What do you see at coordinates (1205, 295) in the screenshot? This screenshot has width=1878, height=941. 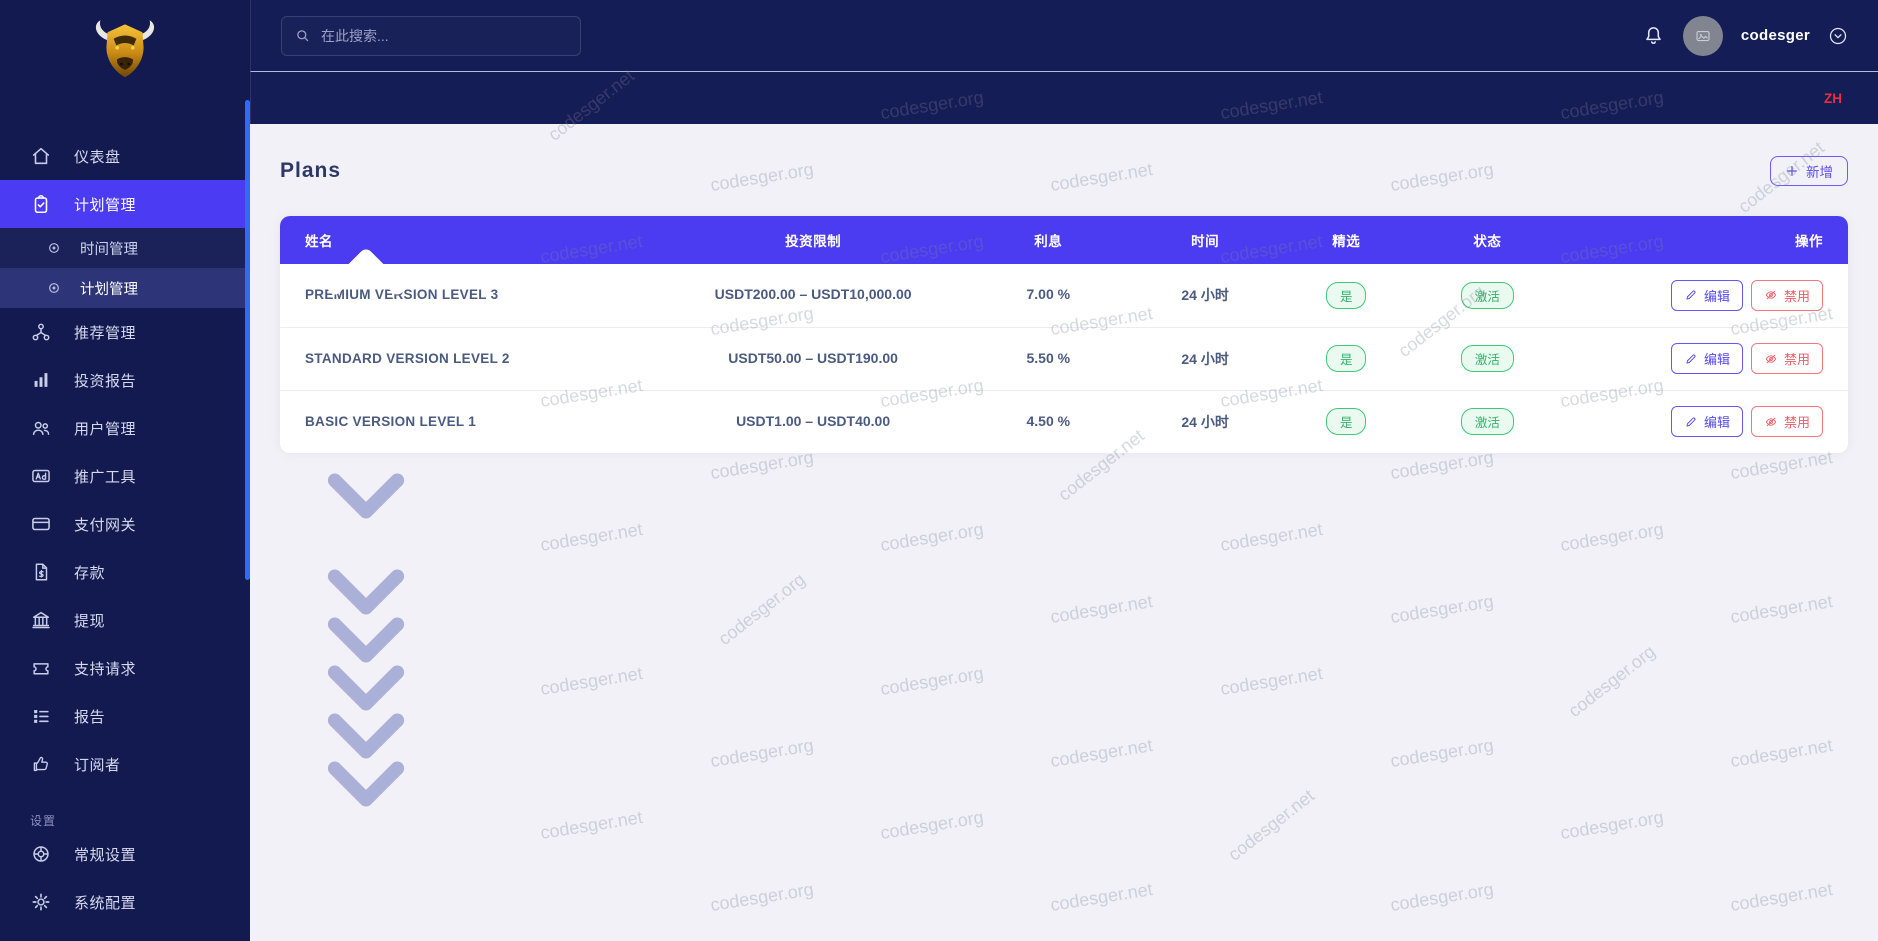 I see `plan-time: 24 小时` at bounding box center [1205, 295].